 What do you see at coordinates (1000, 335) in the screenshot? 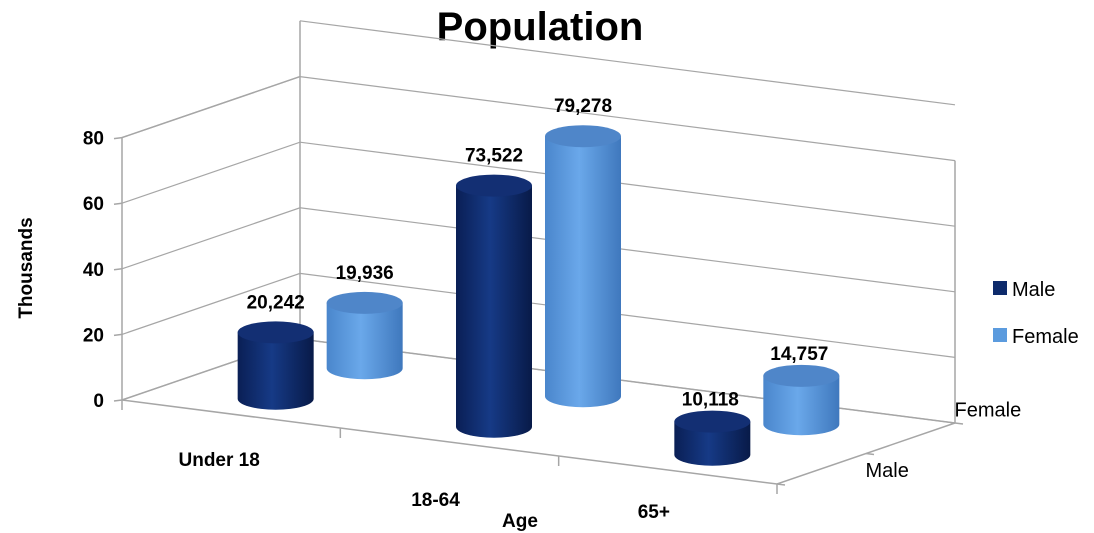
I see `legend-swatch-female` at bounding box center [1000, 335].